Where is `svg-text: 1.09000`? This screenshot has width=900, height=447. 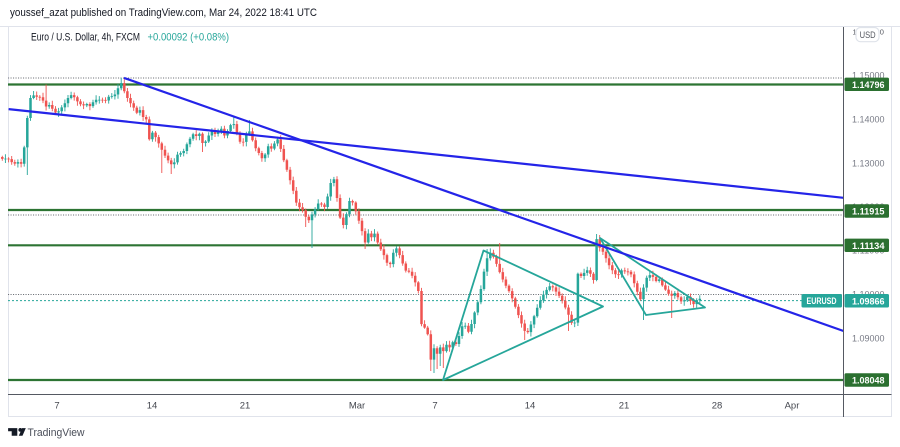
svg-text: 1.09000 is located at coordinates (868, 338).